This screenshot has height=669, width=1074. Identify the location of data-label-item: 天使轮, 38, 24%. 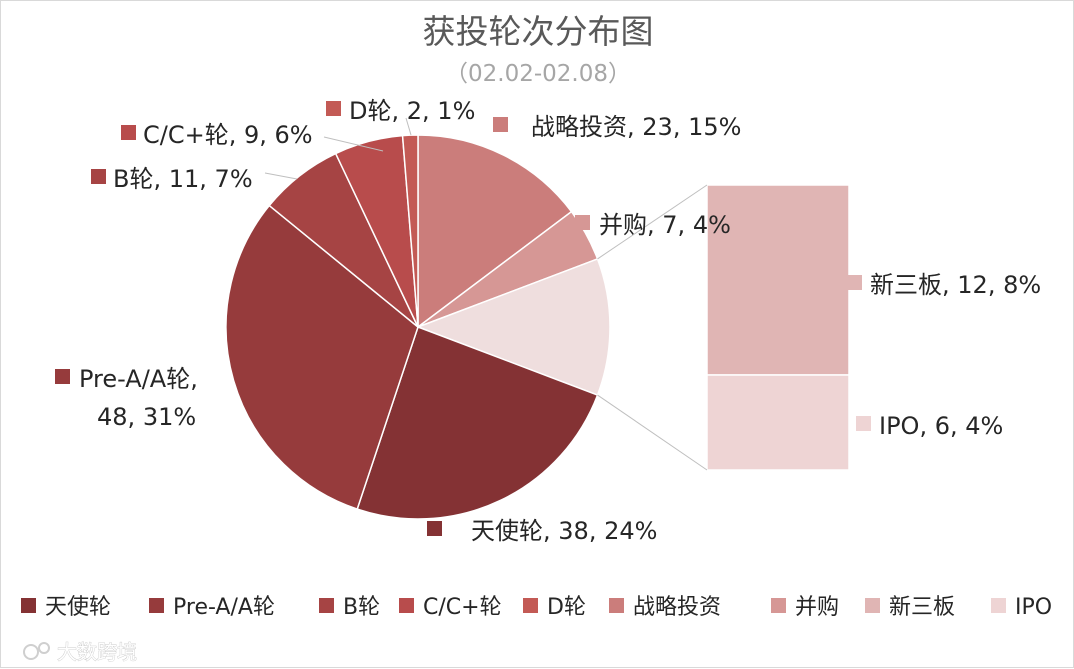
(564, 531).